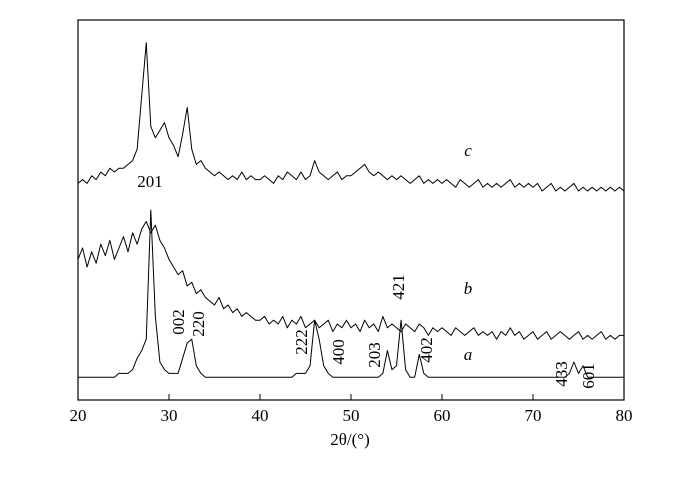 The image size is (700, 486). I want to click on x-tick-label: 60, so click(442, 415).